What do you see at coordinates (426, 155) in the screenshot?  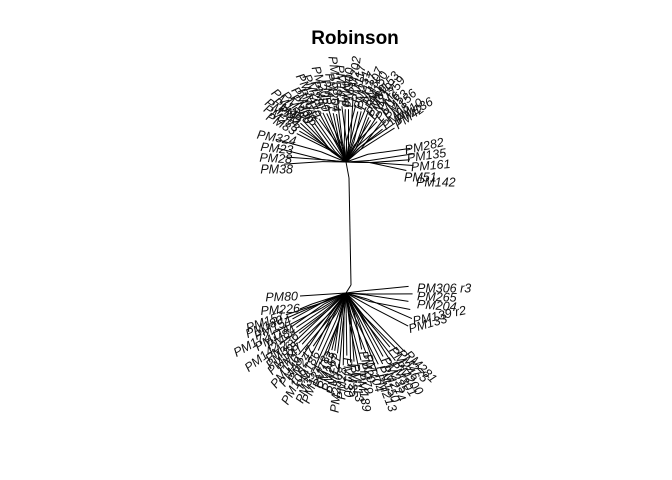 I see `leaf-label: PM135` at bounding box center [426, 155].